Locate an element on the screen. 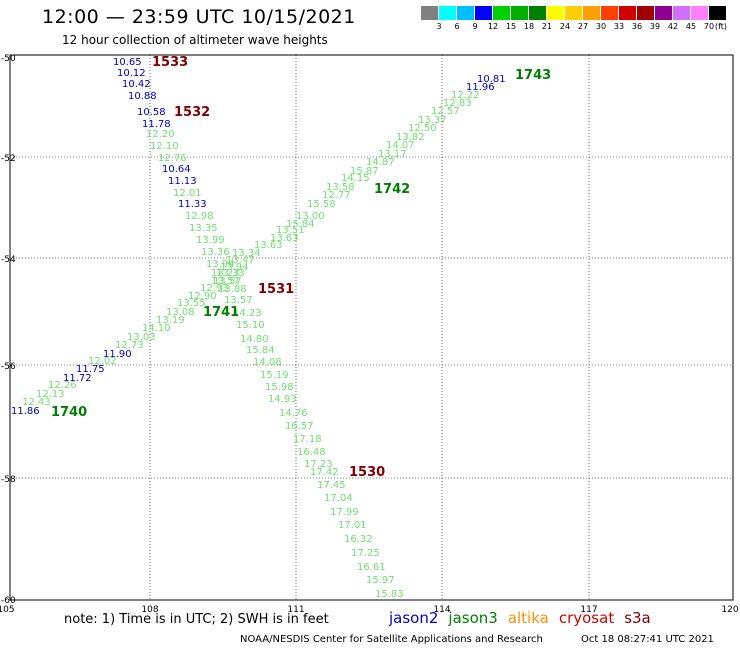 This screenshot has width=740, height=650. color-scale-tick: 18 is located at coordinates (529, 26).